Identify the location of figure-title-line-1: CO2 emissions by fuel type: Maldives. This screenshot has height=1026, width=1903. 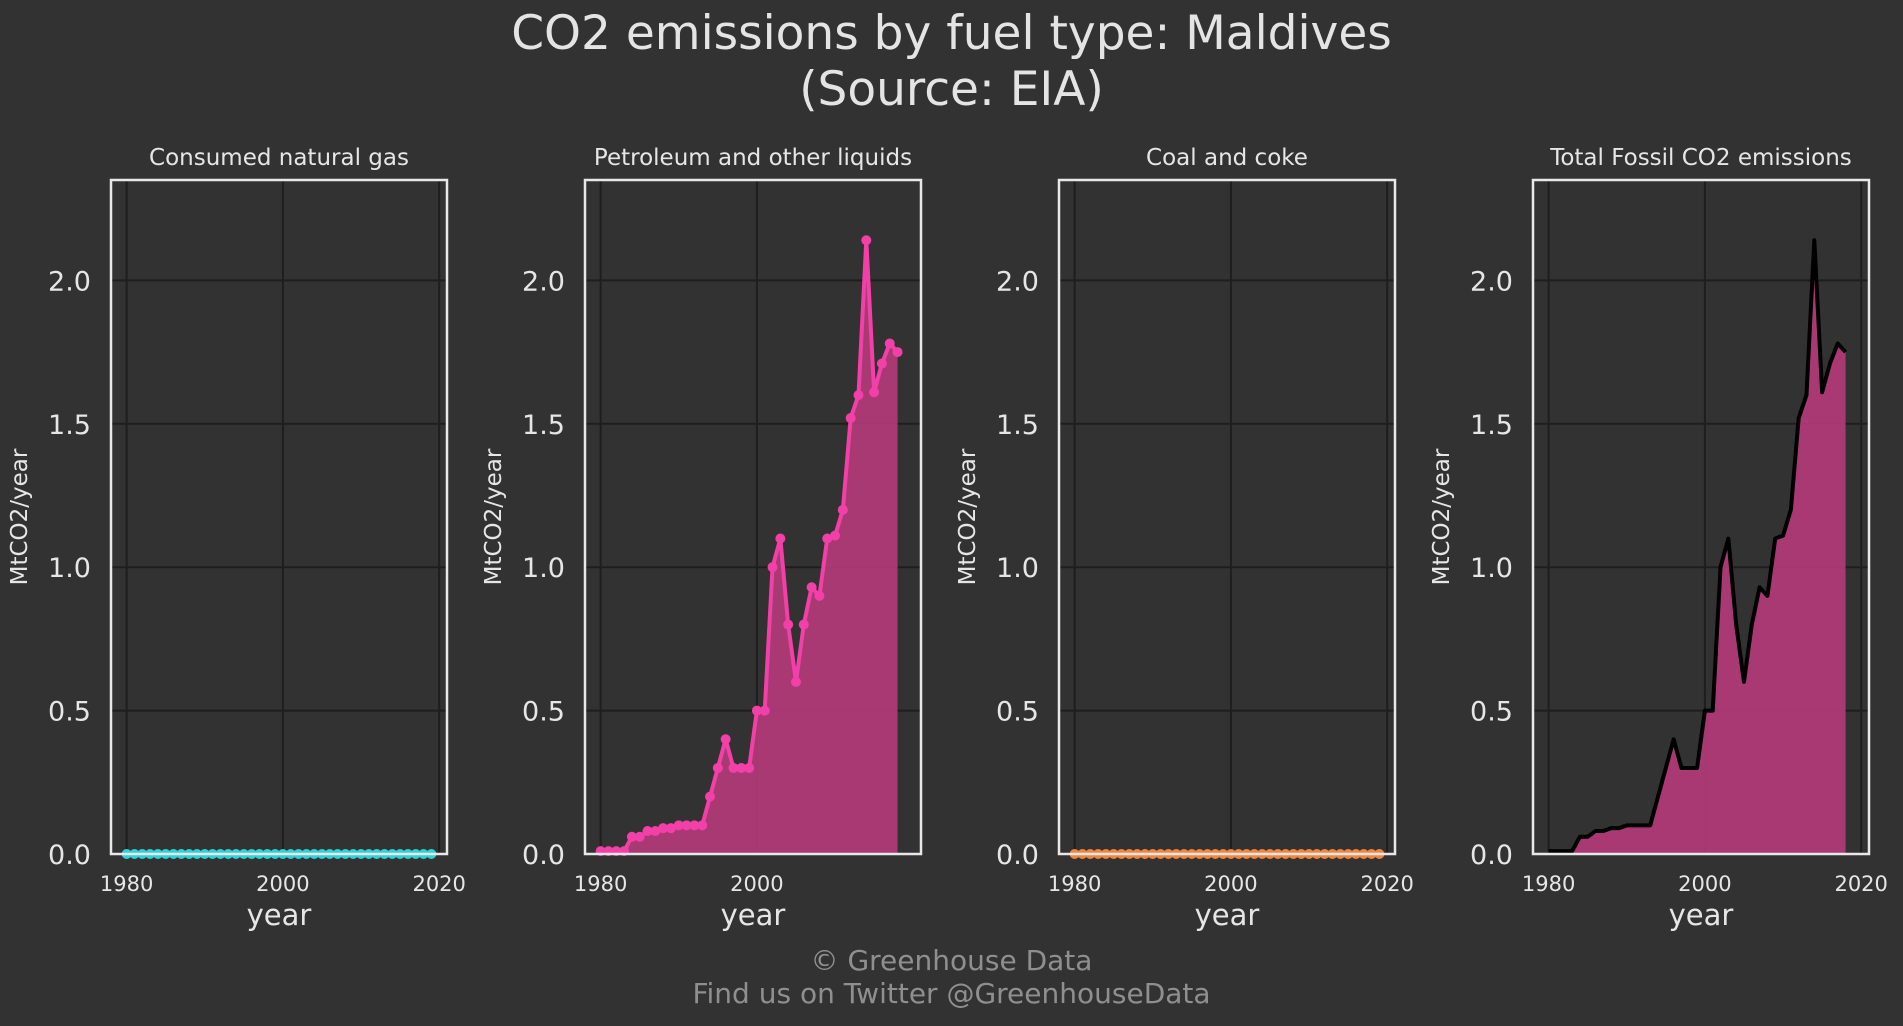
(951, 33).